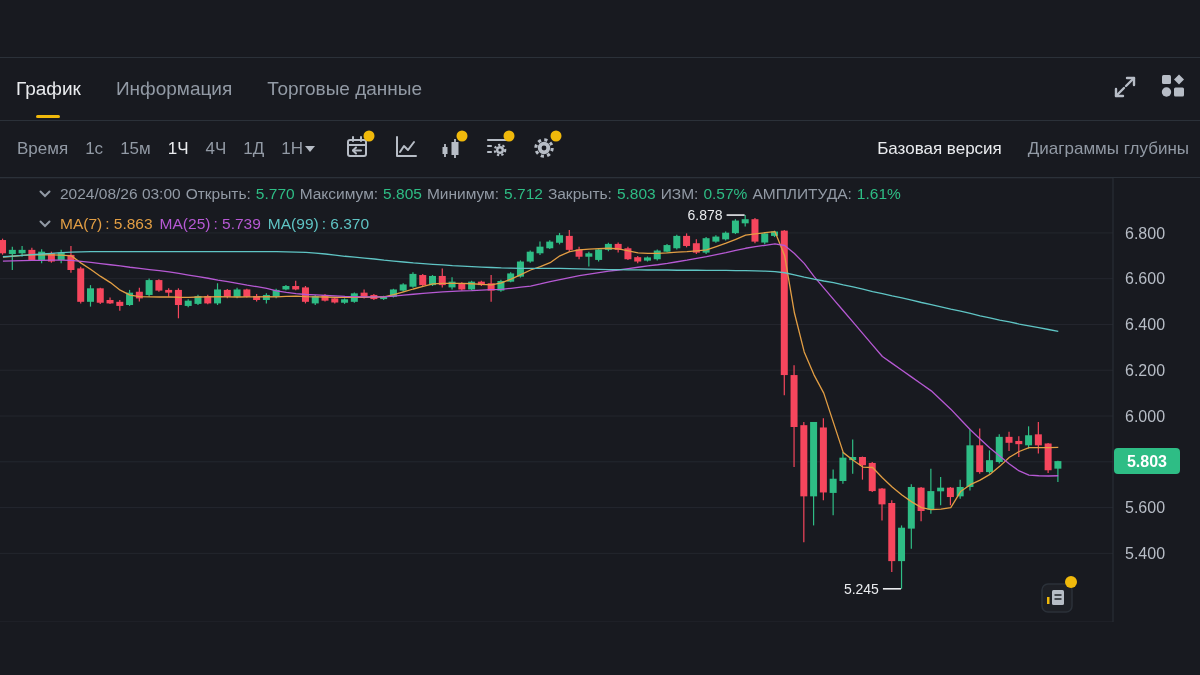 Image resolution: width=1200 pixels, height=675 pixels. Describe the element at coordinates (174, 89) in the screenshot. I see `text: Информация` at that location.